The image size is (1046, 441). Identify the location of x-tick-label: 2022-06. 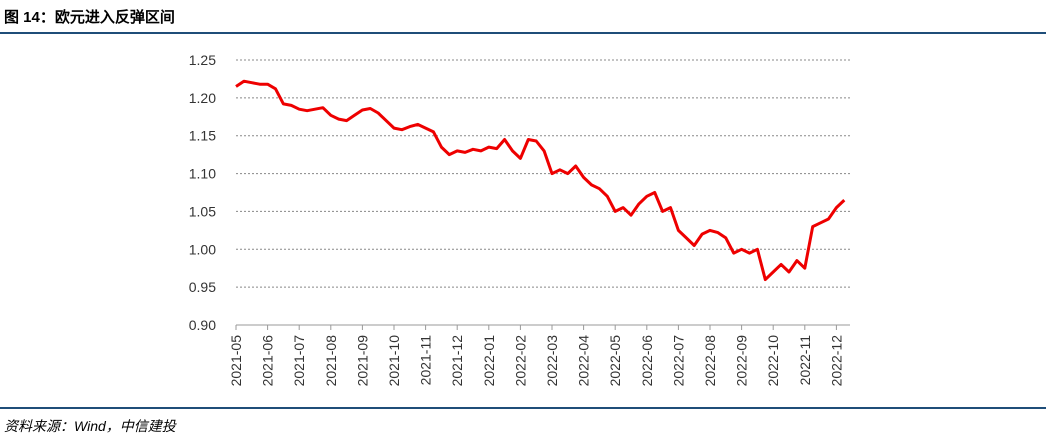
(647, 361).